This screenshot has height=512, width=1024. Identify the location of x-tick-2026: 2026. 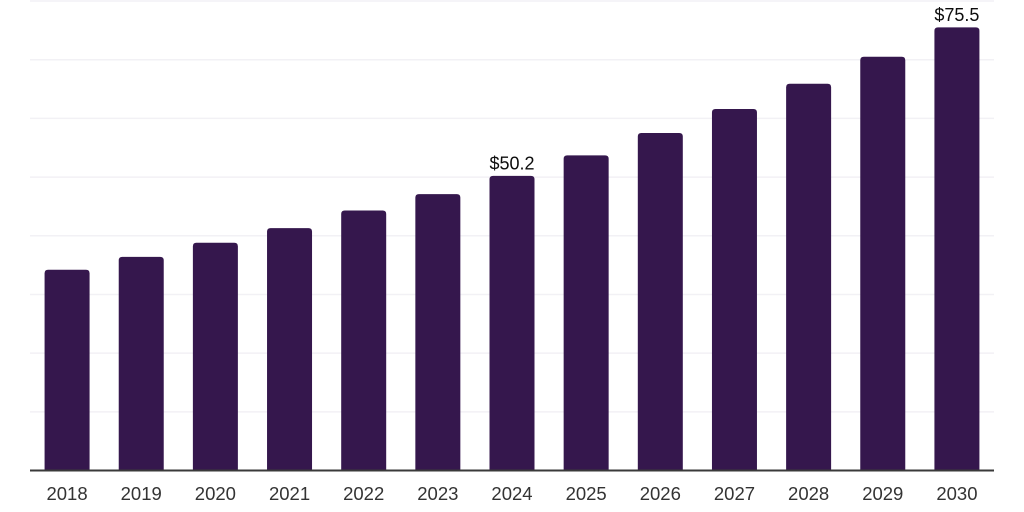
(660, 493).